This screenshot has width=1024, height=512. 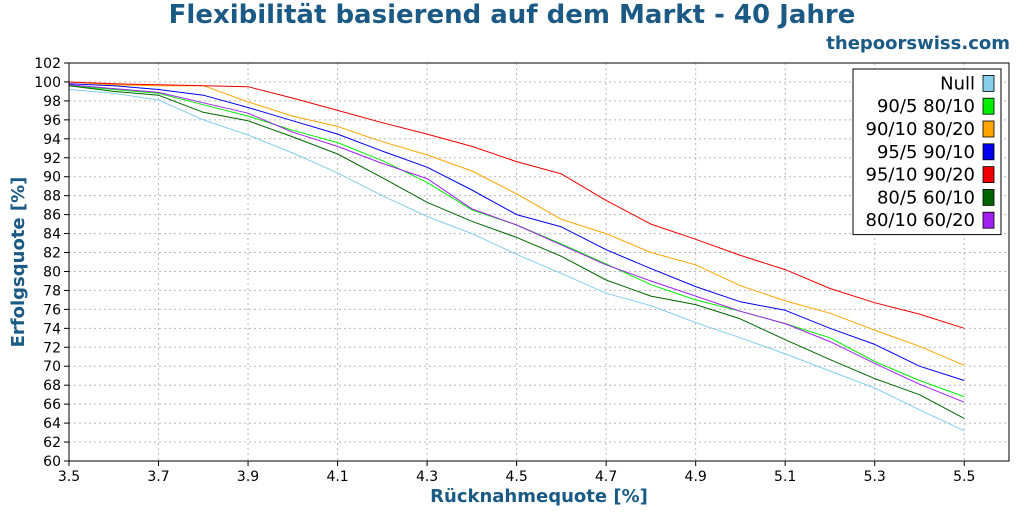 I want to click on y-tick-label: 80, so click(x=52, y=272).